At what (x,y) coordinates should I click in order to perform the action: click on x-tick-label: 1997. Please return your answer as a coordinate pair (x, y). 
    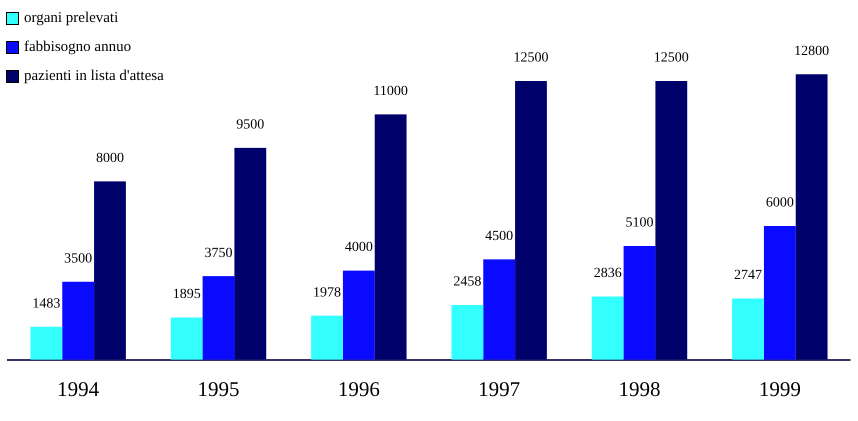
    Looking at the image, I should click on (499, 388).